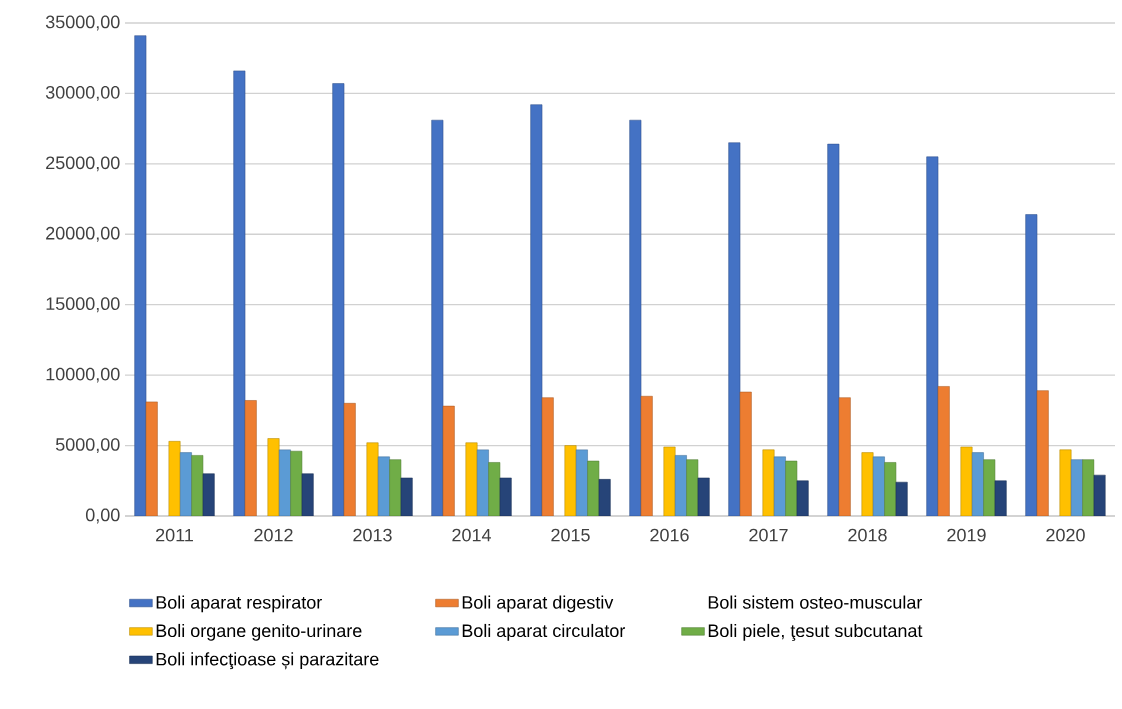  Describe the element at coordinates (83, 375) in the screenshot. I see `y-tick-label: 10000,00` at that location.